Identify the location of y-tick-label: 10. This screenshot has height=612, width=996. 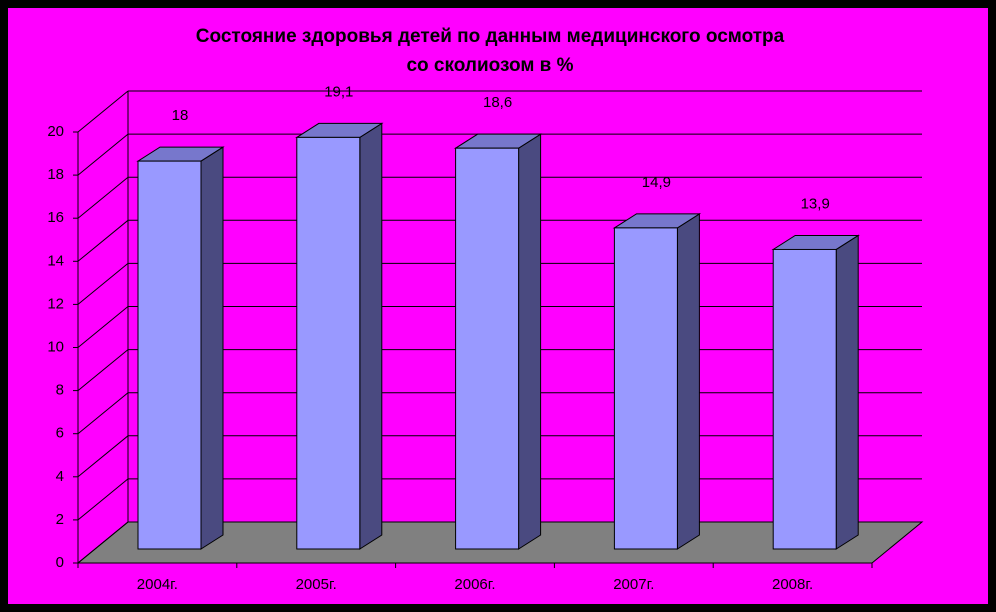
(55, 346).